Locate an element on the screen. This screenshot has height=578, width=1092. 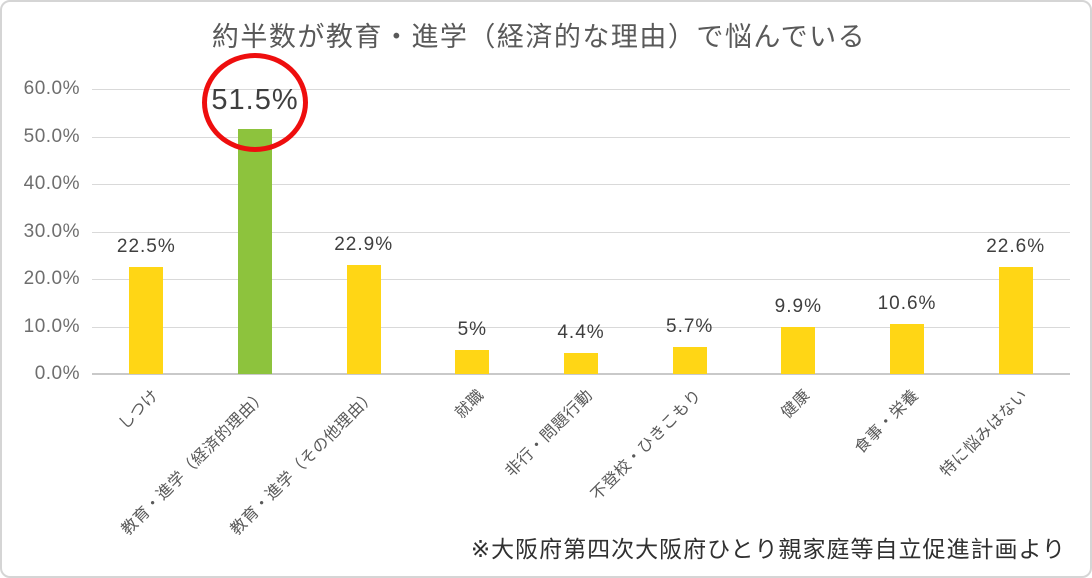
bar-value-label: 5.7% is located at coordinates (690, 326).